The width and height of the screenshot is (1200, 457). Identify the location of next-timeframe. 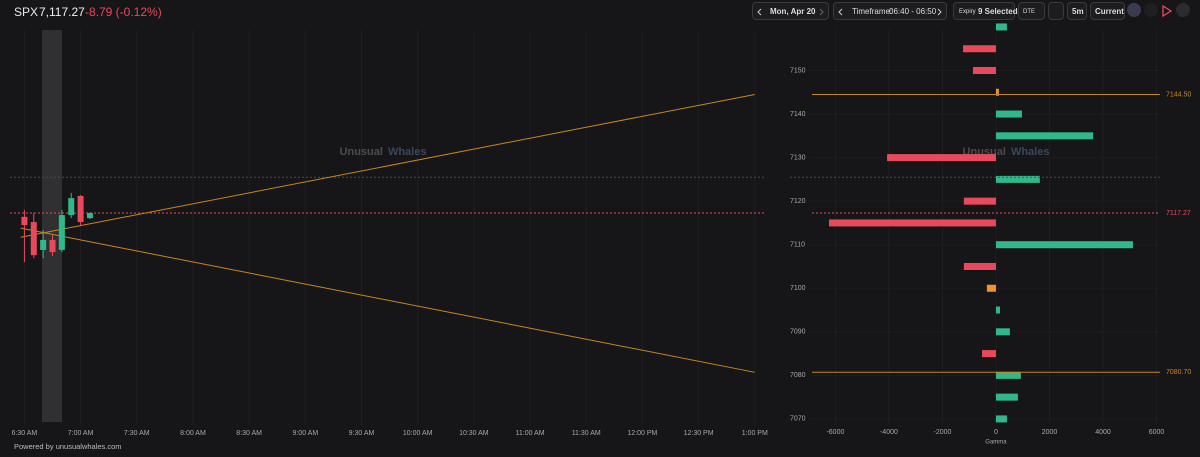
(939, 12).